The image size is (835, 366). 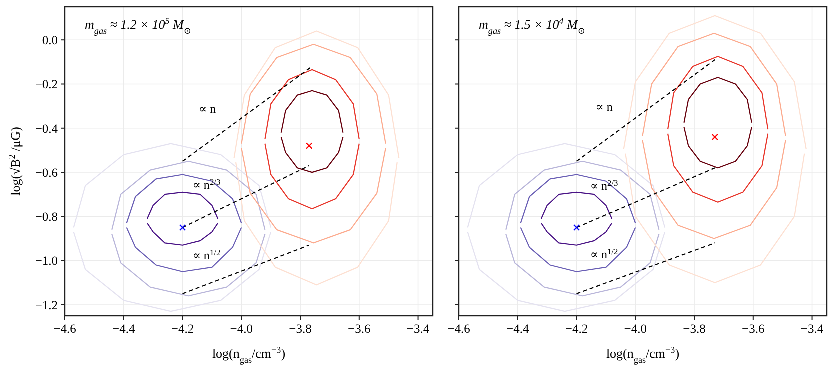 What do you see at coordinates (138, 26) in the screenshot?
I see `annotation: m$_{gas}$ ≈ 1.2 × 10$^{5}$ M$_{⊙}$` at bounding box center [138, 26].